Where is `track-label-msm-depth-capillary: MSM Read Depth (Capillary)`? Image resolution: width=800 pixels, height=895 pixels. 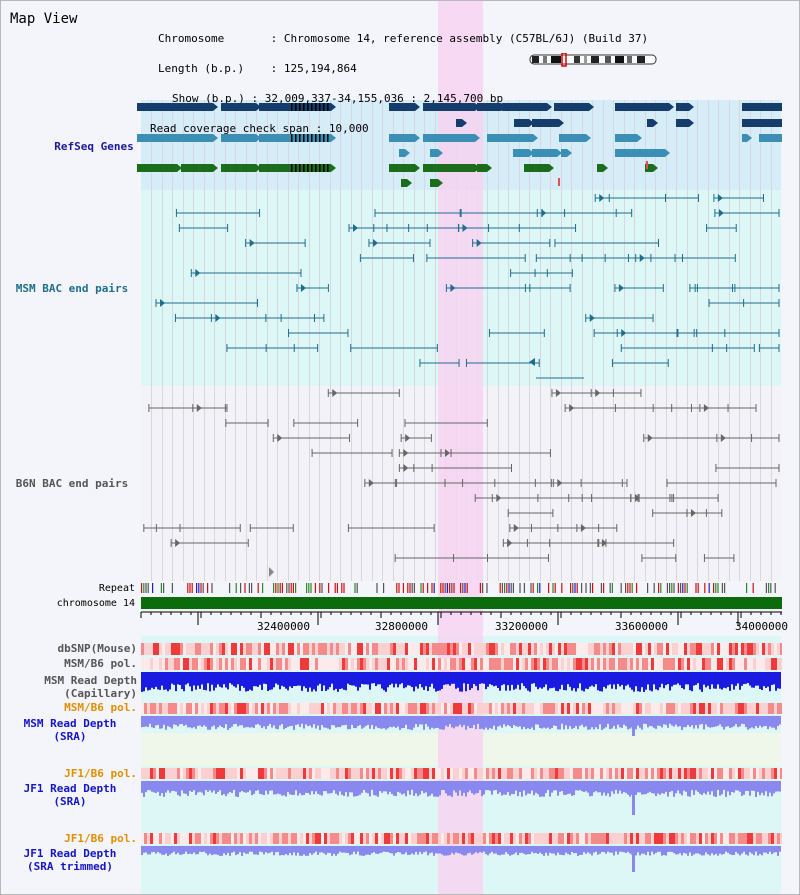
track-label-msm-depth-capillary: MSM Read Depth (Capillary) is located at coordinates (70, 687).